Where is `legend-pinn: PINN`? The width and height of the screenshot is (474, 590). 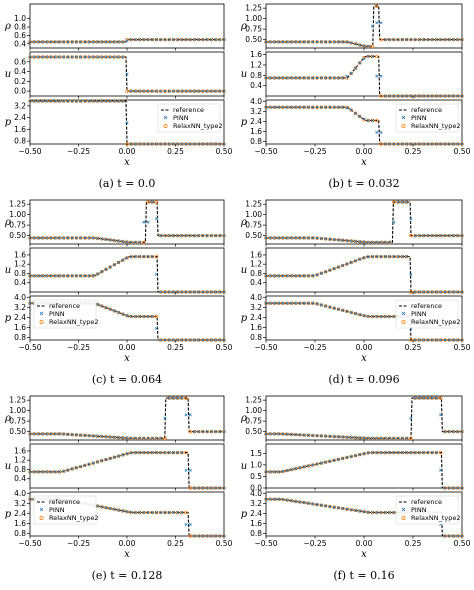
legend-pinn: PINN is located at coordinates (419, 118).